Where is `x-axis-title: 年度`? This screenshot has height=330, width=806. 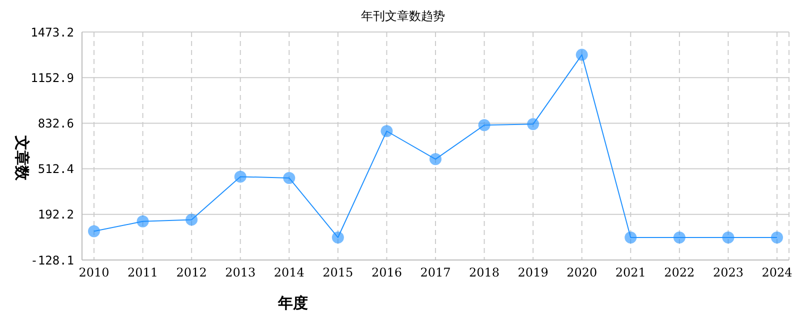
x-axis-title: 年度 is located at coordinates (293, 303).